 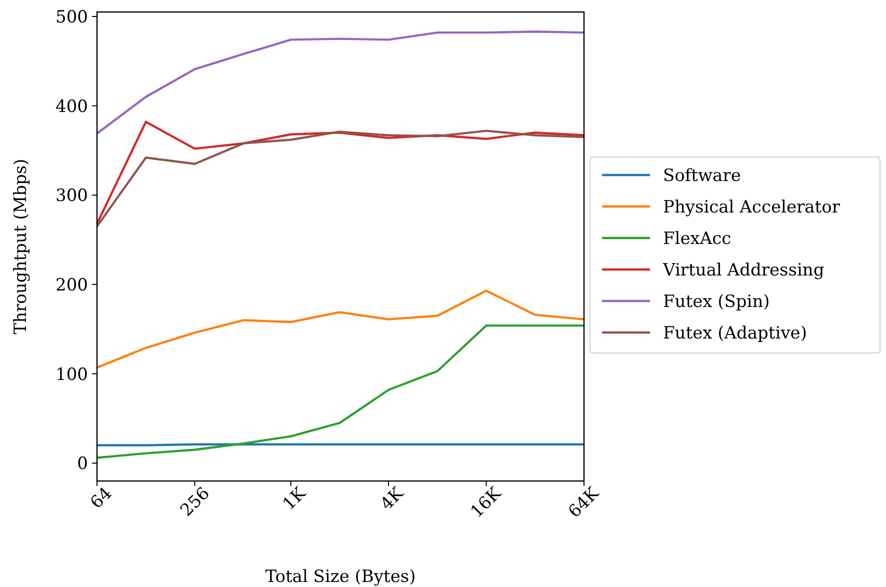 I want to click on y-axis-title: Throughtput (Mbps), so click(x=21, y=246).